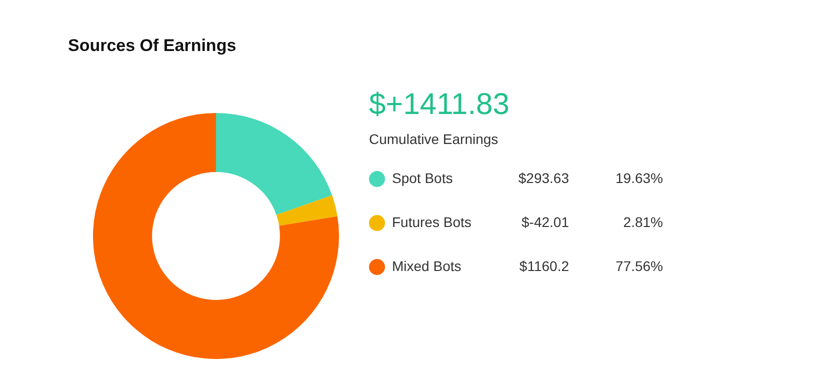 The height and width of the screenshot is (371, 821). I want to click on chart-title: Sources Of Earnings, so click(152, 46).